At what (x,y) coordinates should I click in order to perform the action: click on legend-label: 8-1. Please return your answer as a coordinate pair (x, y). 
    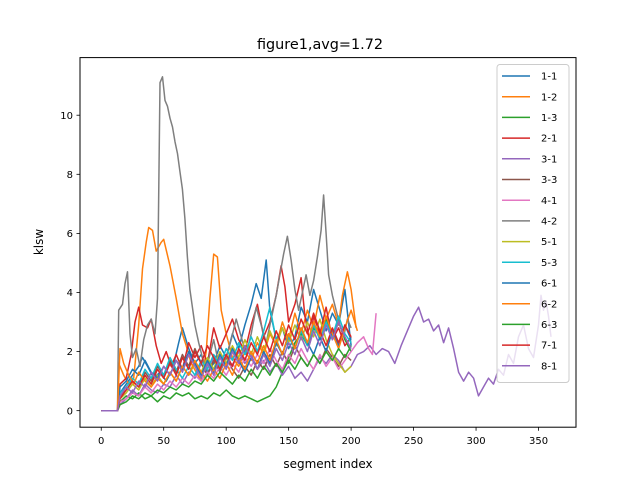
    Looking at the image, I should click on (549, 366).